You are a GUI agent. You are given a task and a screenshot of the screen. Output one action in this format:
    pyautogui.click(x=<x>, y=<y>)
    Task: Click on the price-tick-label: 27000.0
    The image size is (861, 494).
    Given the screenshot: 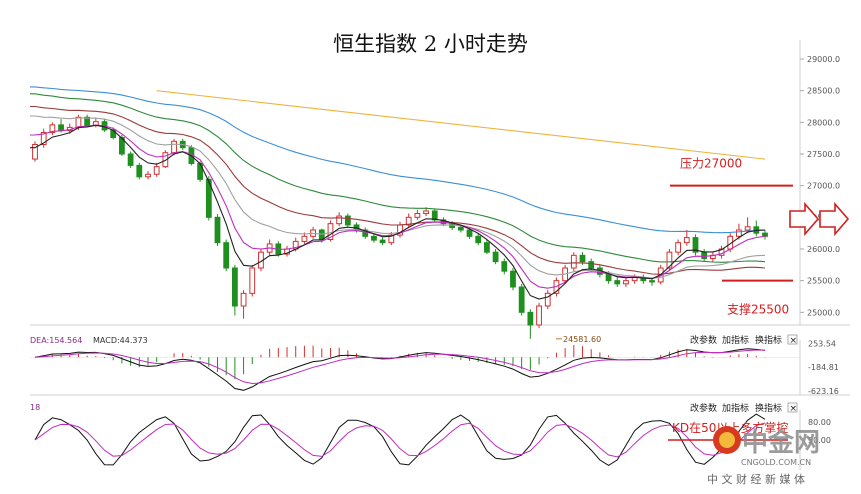 What is the action you would take?
    pyautogui.click(x=823, y=186)
    